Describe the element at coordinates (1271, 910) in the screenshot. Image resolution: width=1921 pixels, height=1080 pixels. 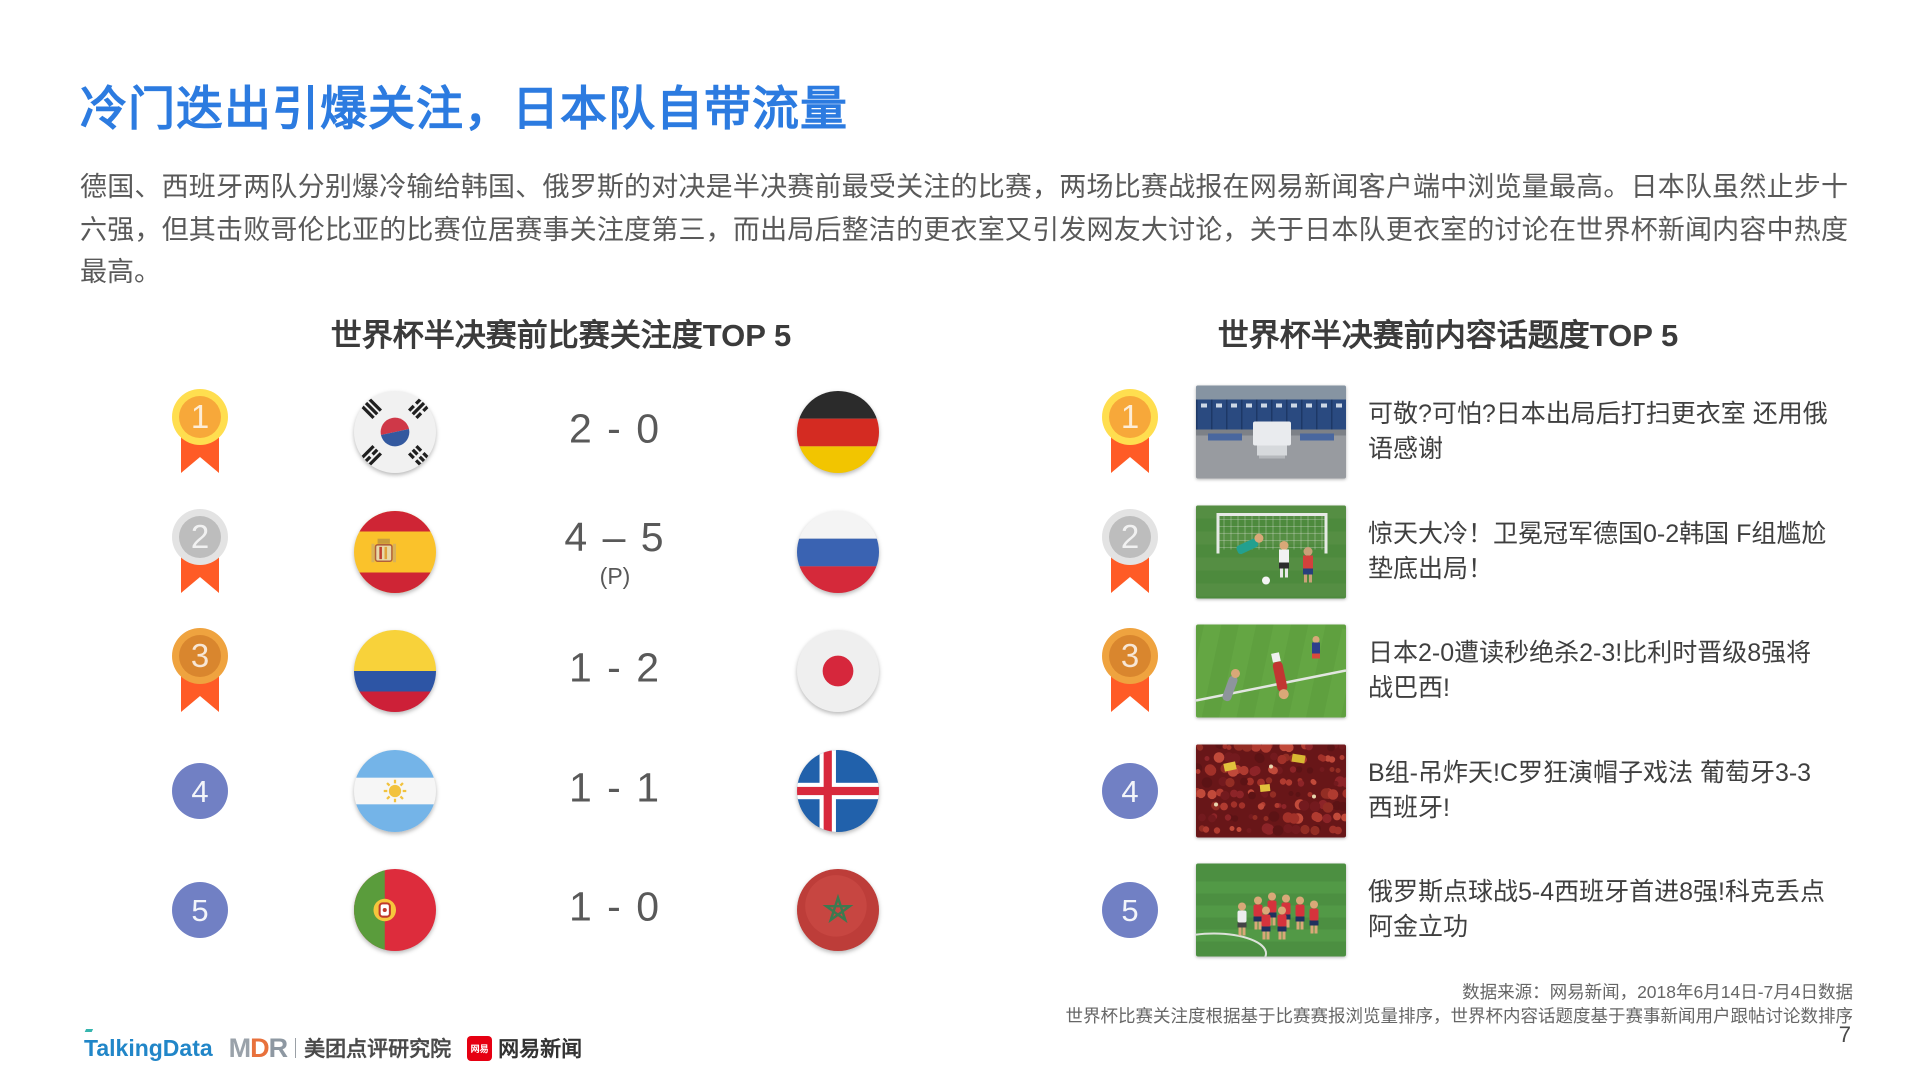
I see `russia-spain-match-photo` at that location.